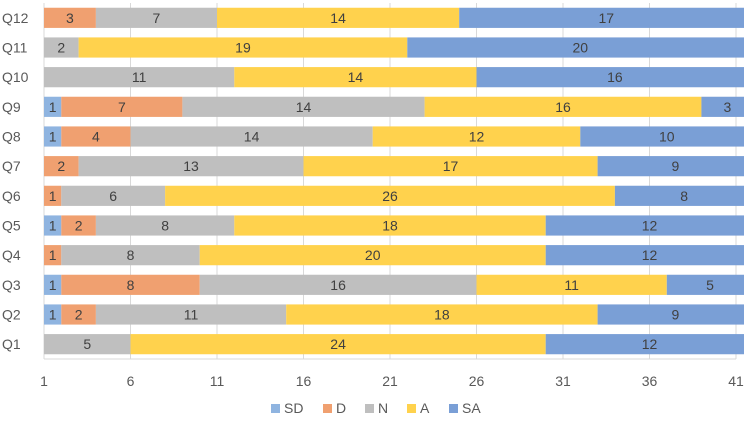 This screenshot has width=744, height=425. Describe the element at coordinates (563, 381) in the screenshot. I see `x-tick-label: 31` at that location.